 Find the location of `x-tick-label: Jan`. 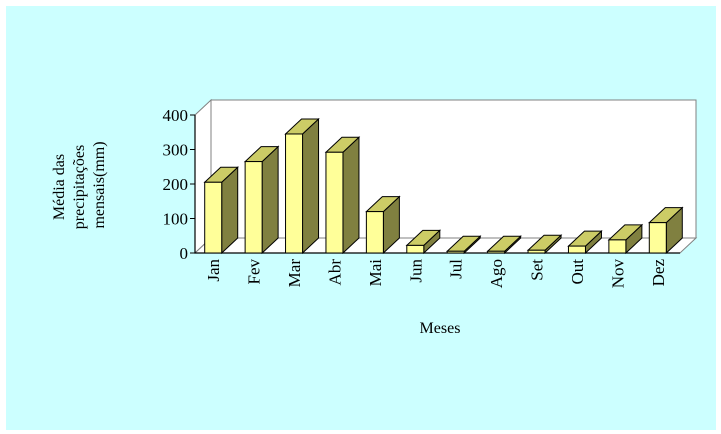

x-tick-label: Jan is located at coordinates (213, 270).